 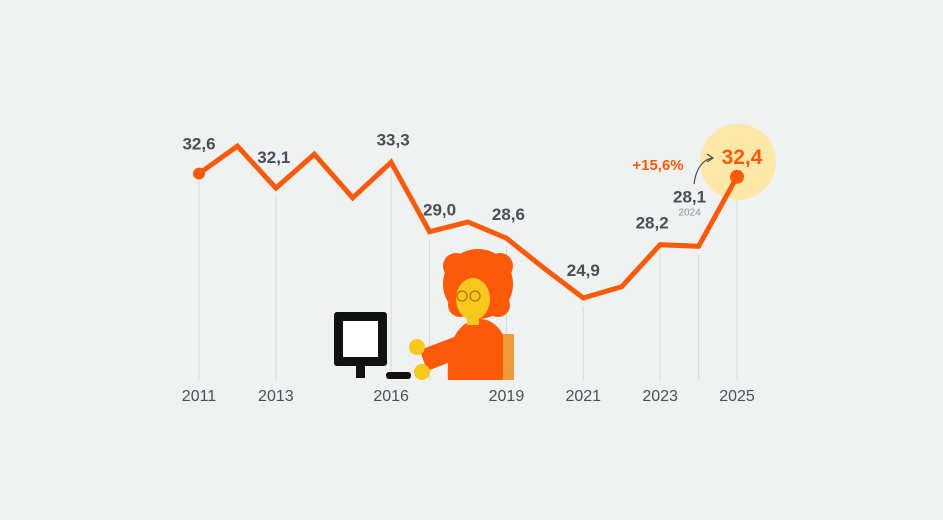 I want to click on x-tick-label: 2021, so click(x=583, y=396).